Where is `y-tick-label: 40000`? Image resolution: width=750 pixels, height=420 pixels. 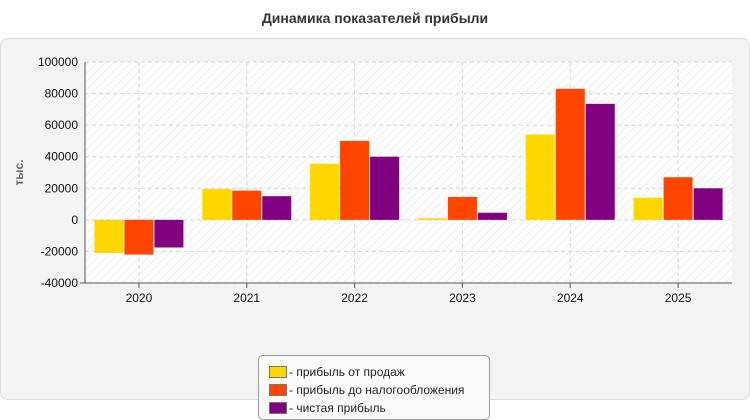 y-tick-label: 40000 is located at coordinates (62, 157).